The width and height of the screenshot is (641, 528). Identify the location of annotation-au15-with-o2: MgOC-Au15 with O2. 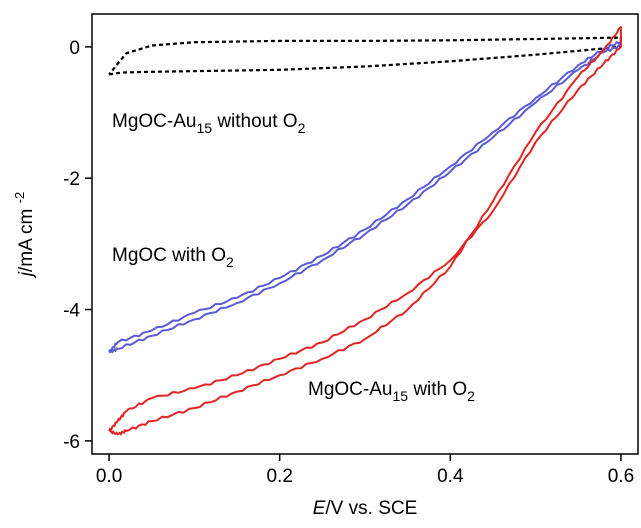
(391, 391).